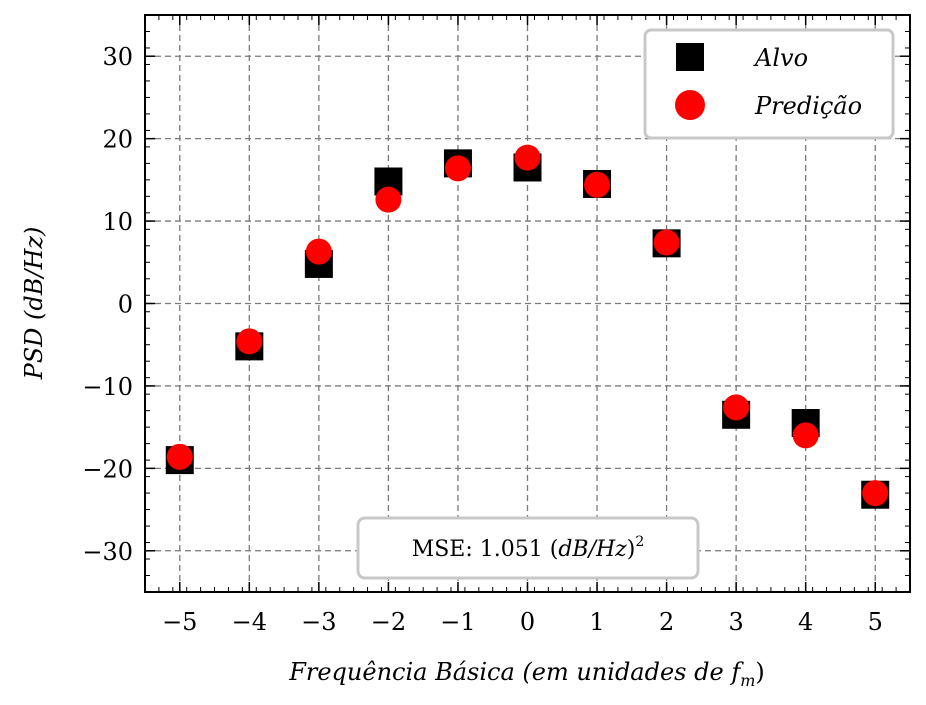  Describe the element at coordinates (690, 105) in the screenshot. I see `legend-marker-predicao` at that location.